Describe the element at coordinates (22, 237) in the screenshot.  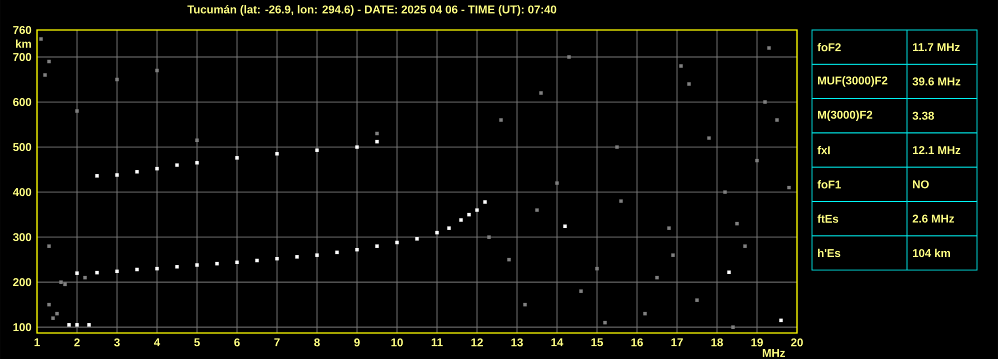
I see `y-tick-label: 300` at that location.